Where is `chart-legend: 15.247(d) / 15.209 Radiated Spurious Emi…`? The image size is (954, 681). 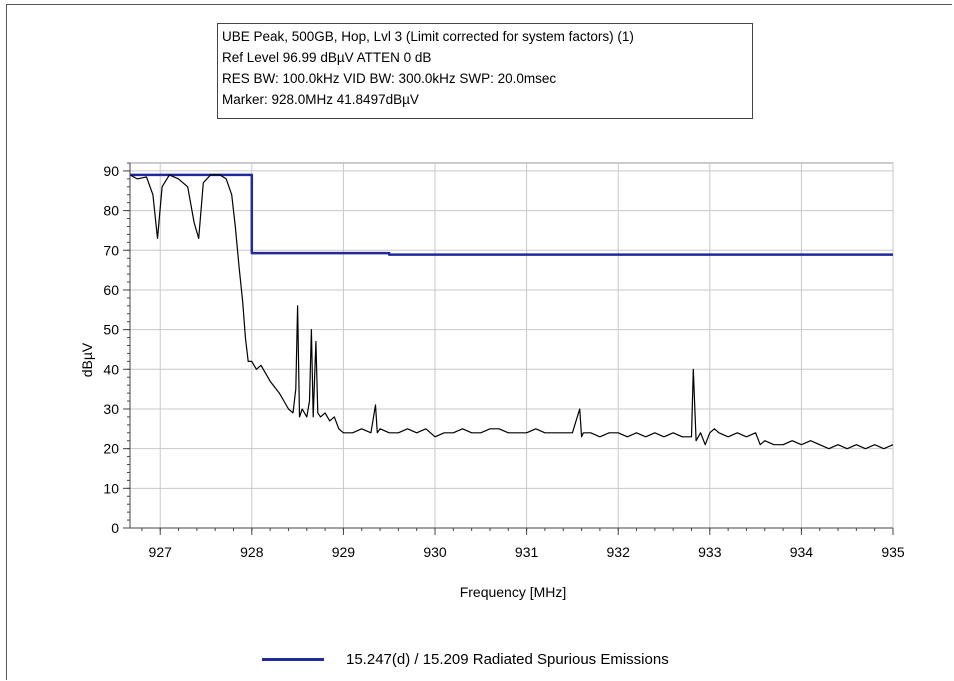
chart-legend: 15.247(d) / 15.209 Radiated Spurious Emi… is located at coordinates (465, 659).